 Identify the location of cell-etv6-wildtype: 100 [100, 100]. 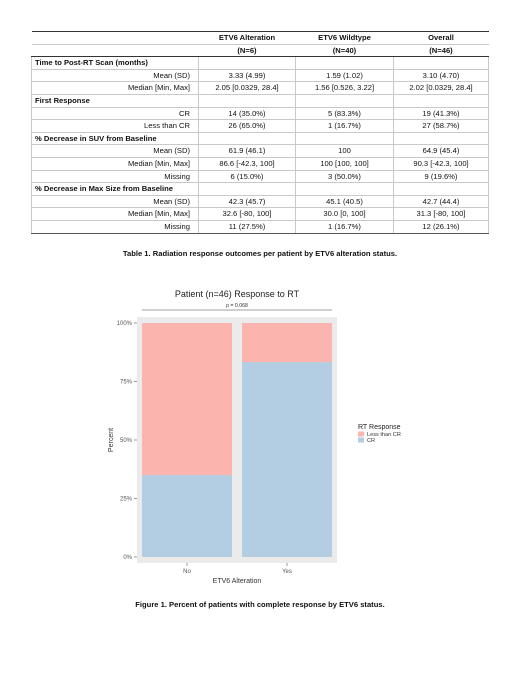
(344, 163).